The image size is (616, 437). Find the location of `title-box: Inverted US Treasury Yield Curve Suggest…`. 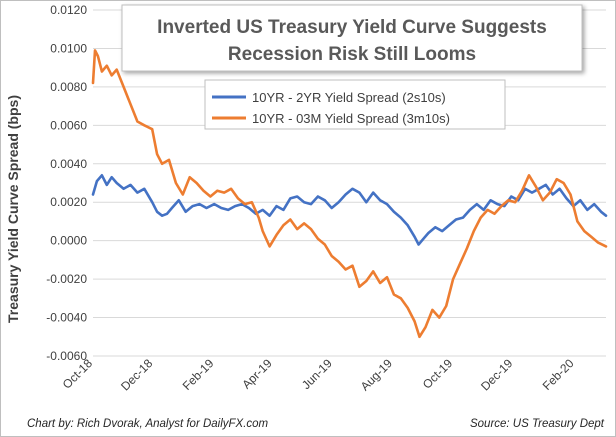

title-box: Inverted US Treasury Yield Curve Suggest… is located at coordinates (352, 38).